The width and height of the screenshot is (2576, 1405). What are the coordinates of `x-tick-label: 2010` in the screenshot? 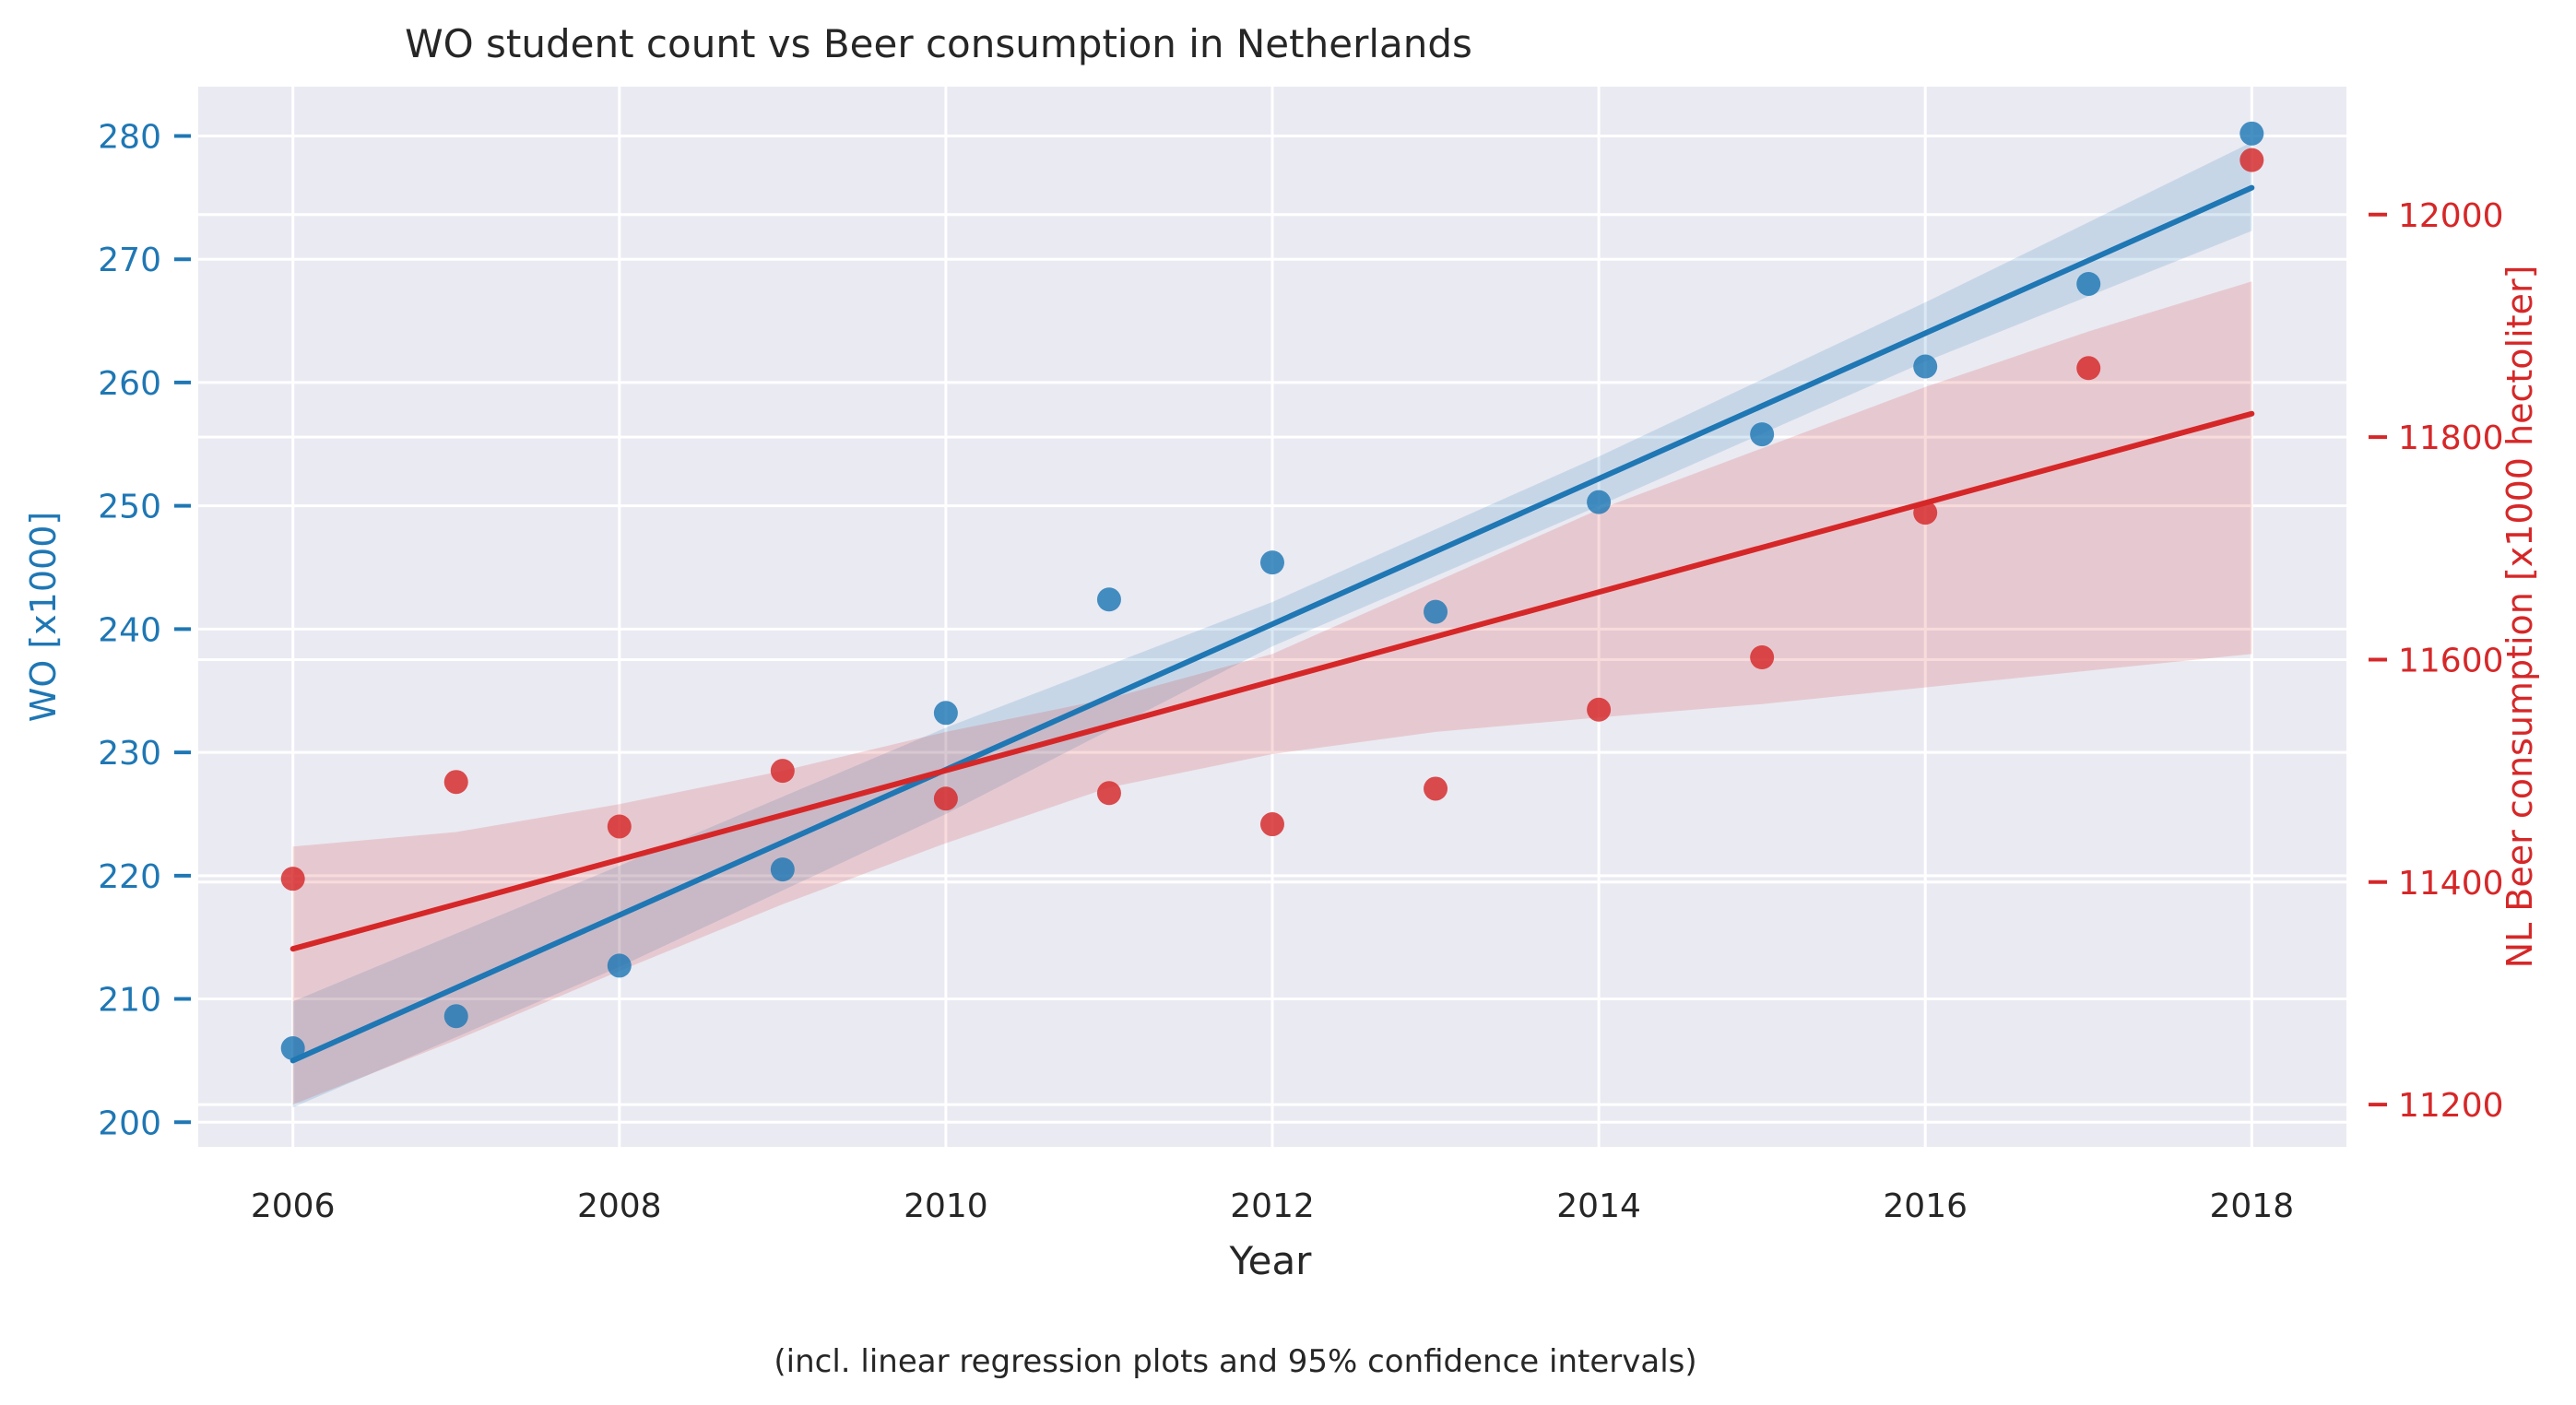 It's located at (946, 1206).